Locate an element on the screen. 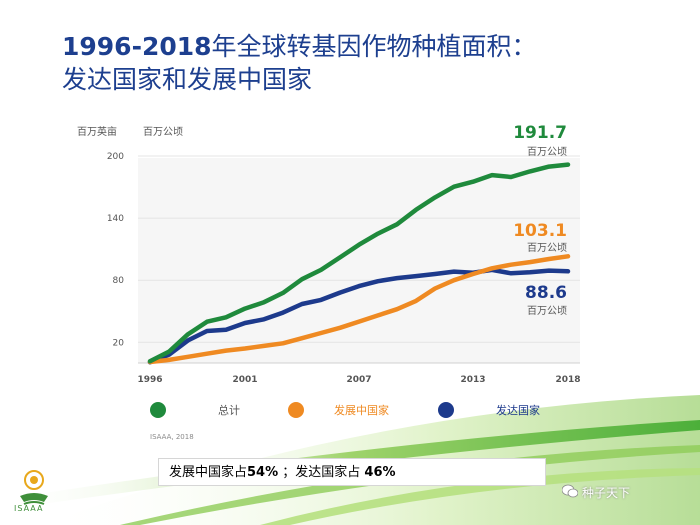  watermark: 种子天下 is located at coordinates (606, 493).